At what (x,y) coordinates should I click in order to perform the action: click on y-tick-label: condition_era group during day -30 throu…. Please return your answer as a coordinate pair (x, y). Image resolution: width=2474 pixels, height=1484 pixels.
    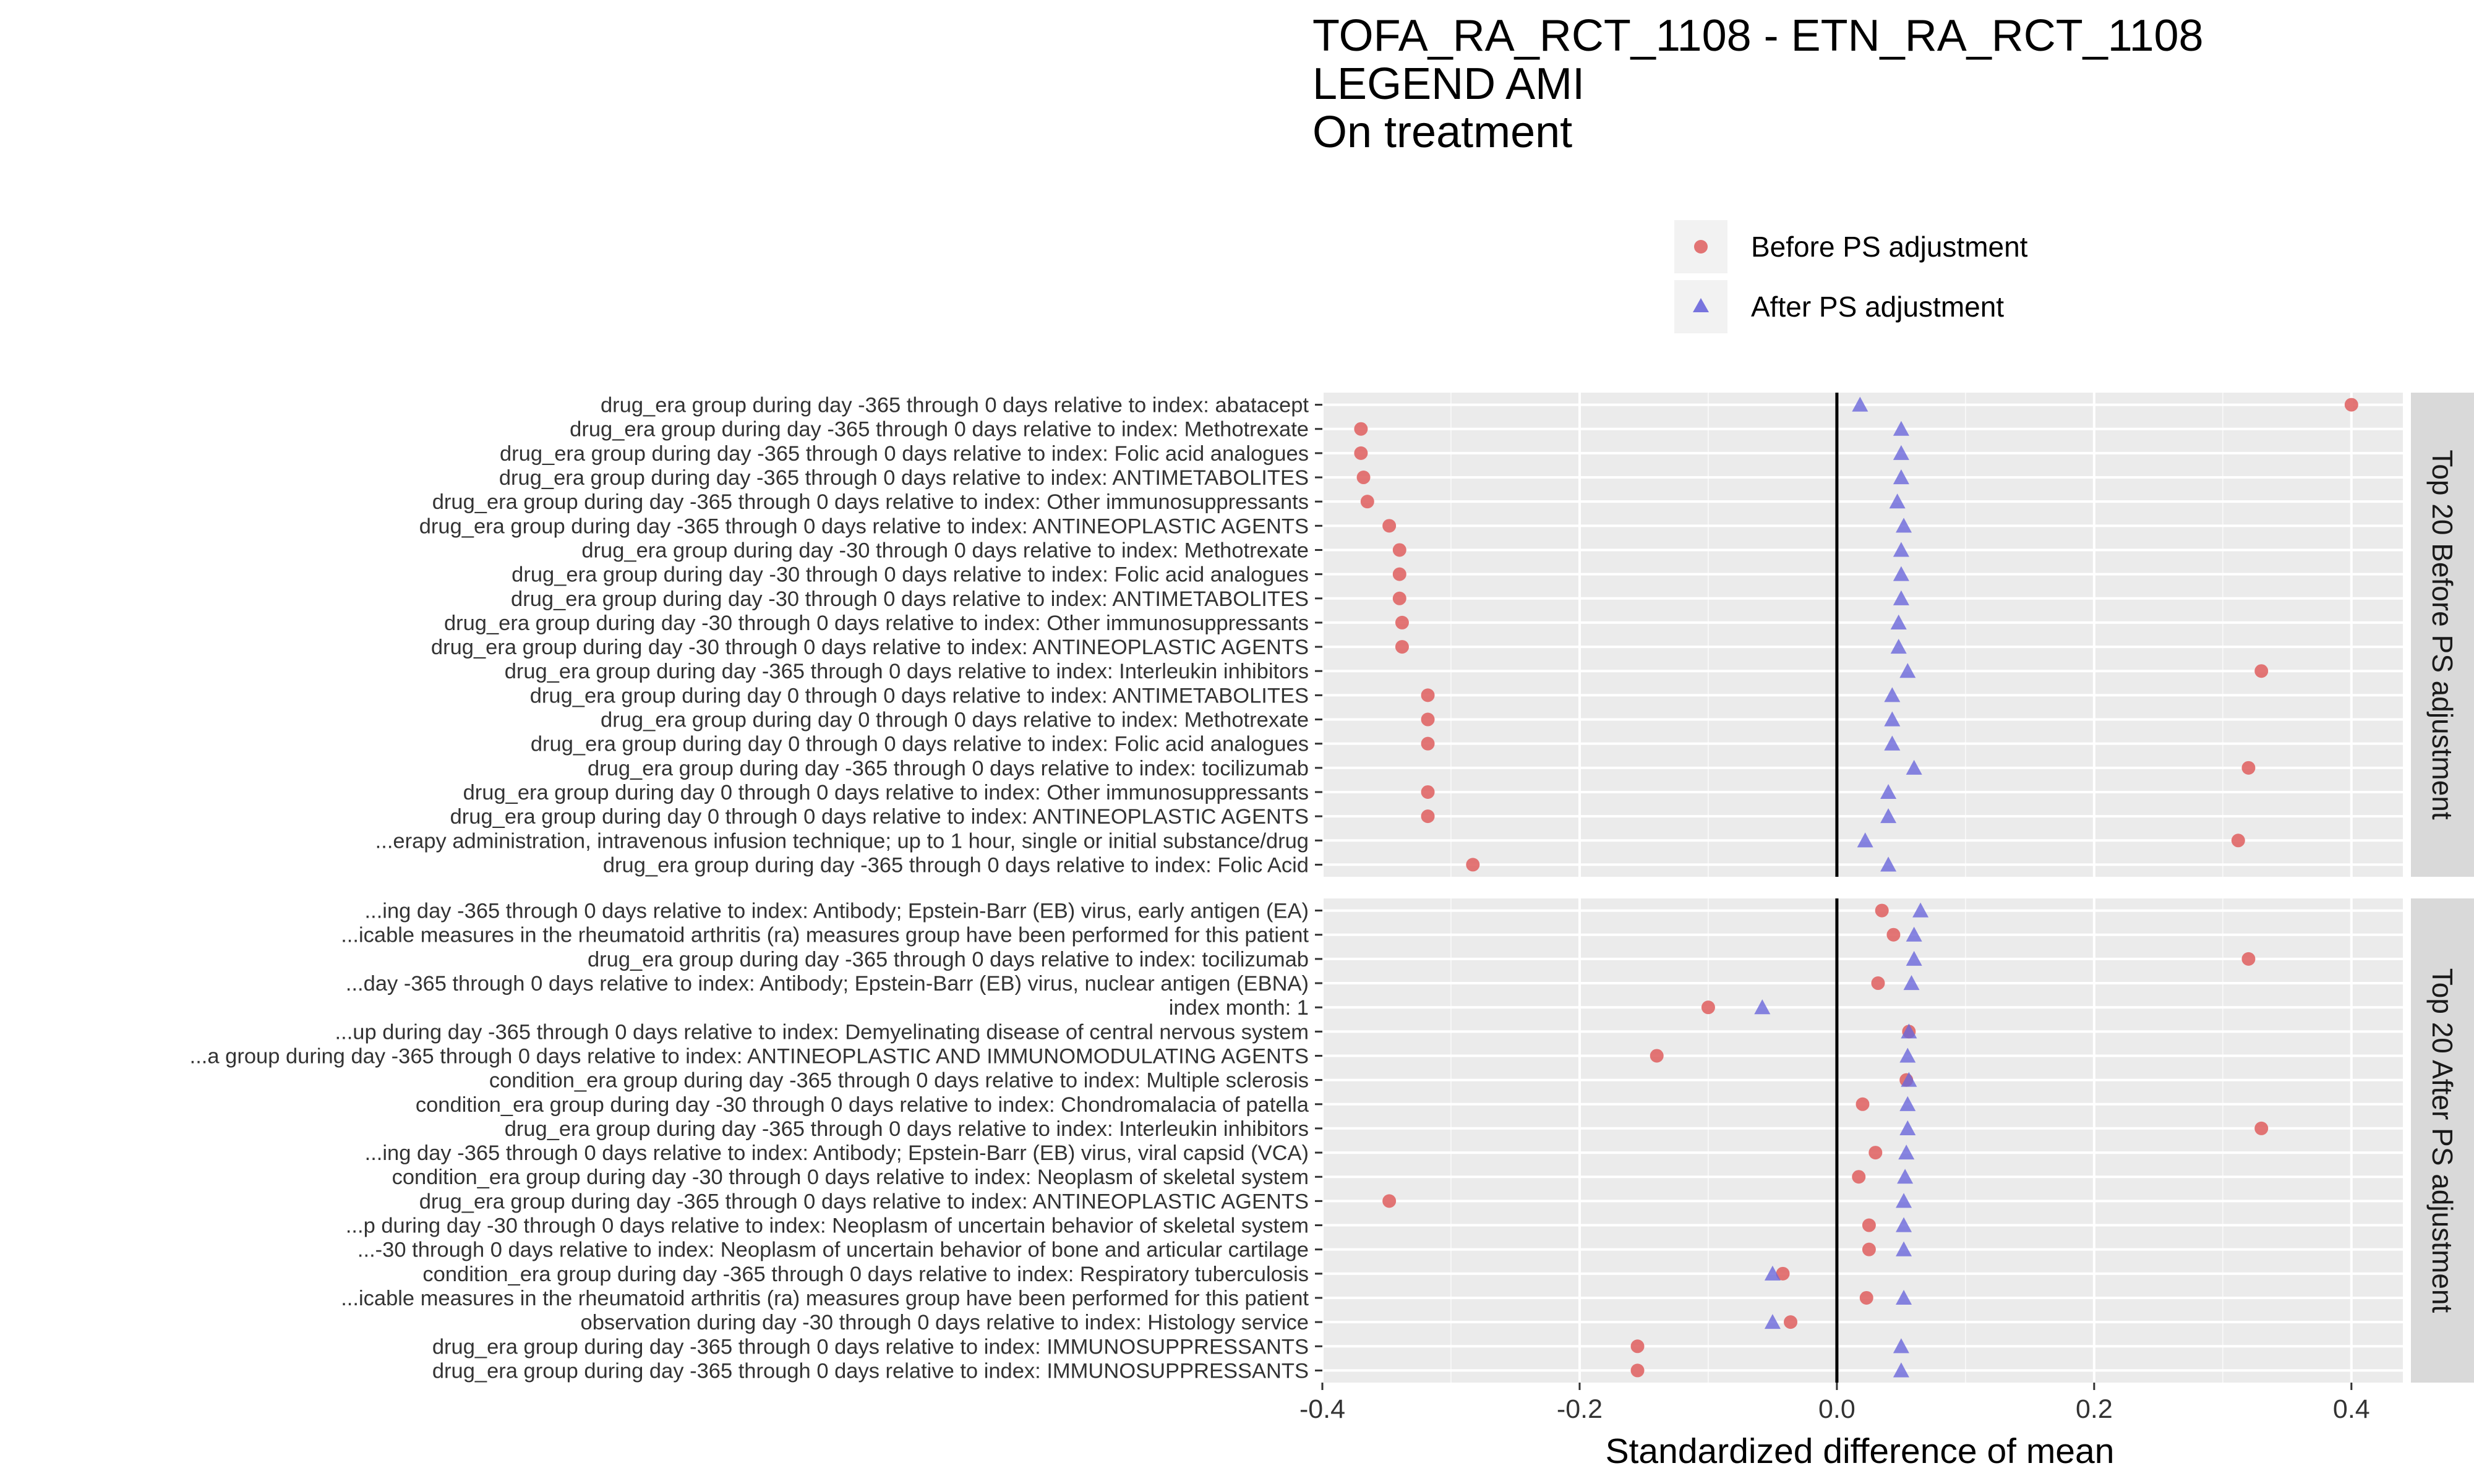
    Looking at the image, I should click on (850, 1177).